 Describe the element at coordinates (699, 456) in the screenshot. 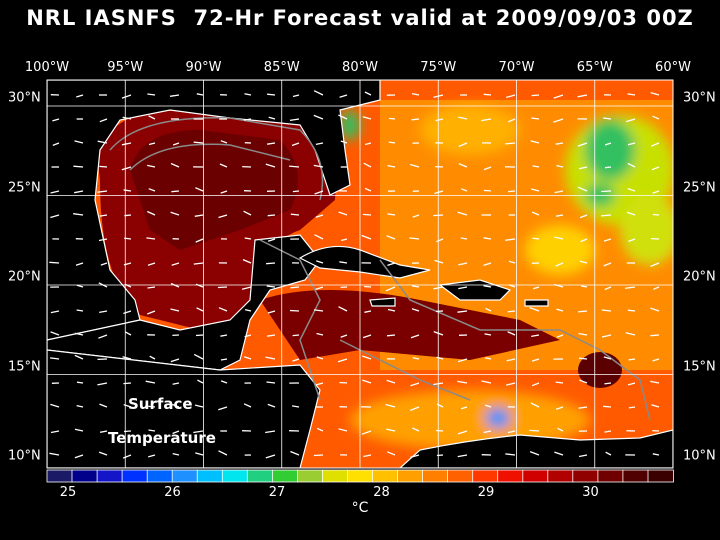

I see `latitude-label-right: 10°N` at that location.